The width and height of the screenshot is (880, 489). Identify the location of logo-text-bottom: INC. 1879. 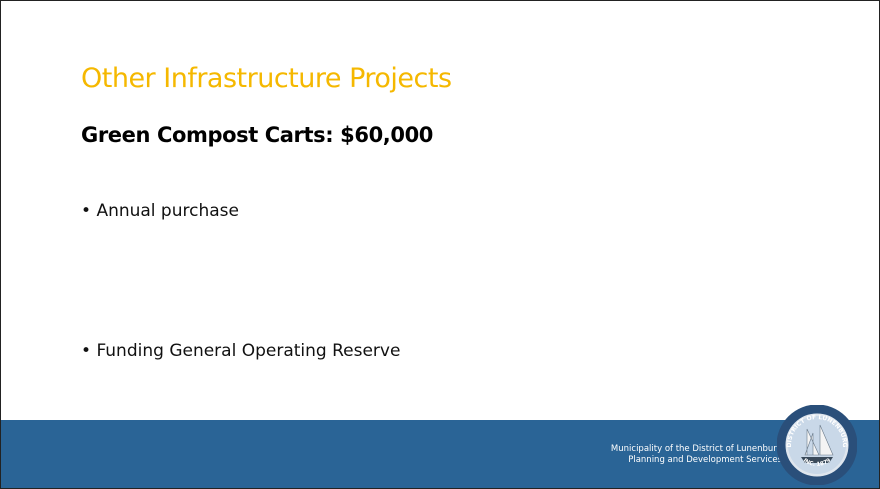
(817, 463).